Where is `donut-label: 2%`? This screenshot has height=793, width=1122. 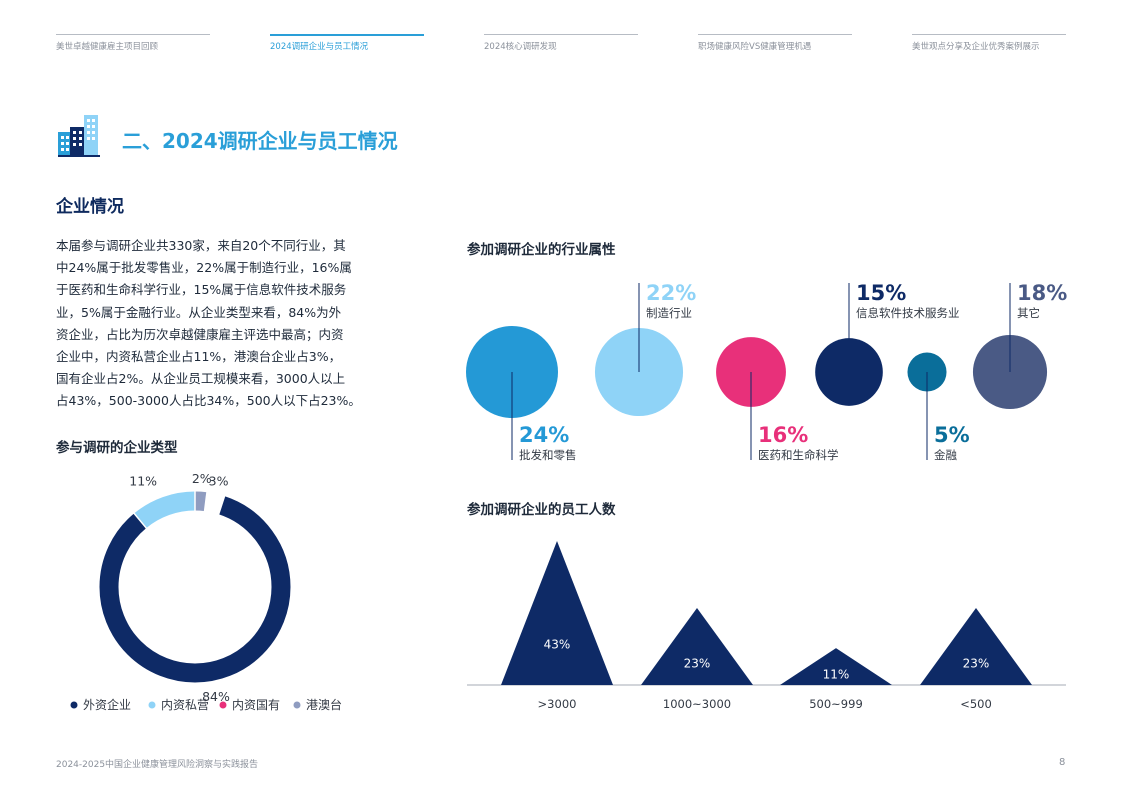 donut-label: 2% is located at coordinates (202, 478).